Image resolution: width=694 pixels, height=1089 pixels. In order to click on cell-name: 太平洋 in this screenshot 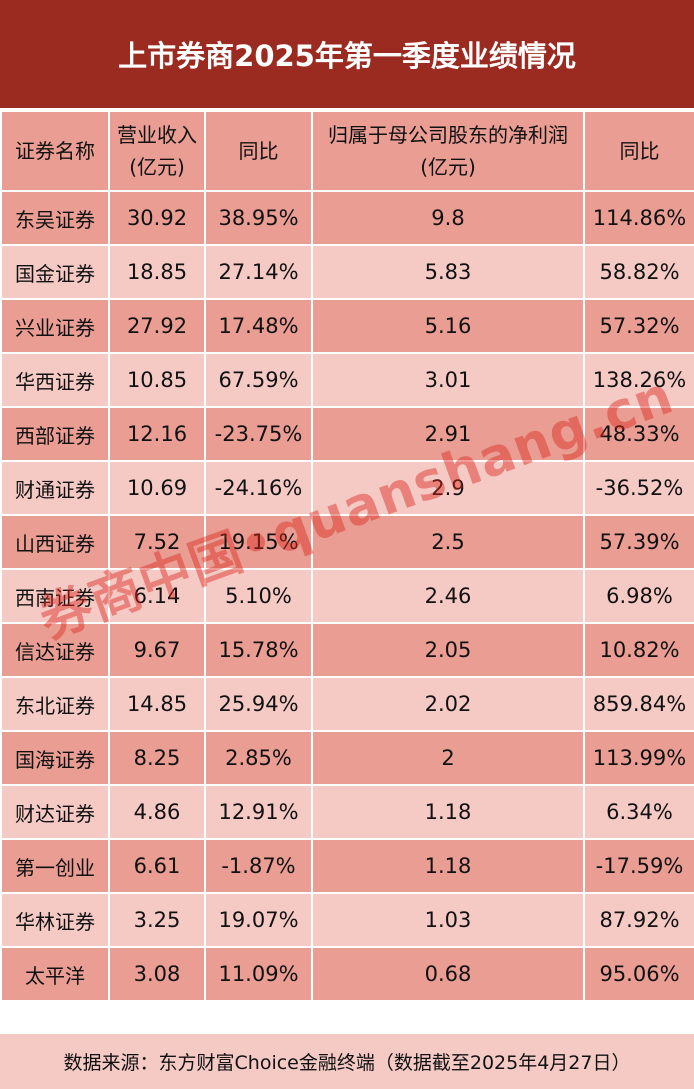, I will do `click(55, 974)`.